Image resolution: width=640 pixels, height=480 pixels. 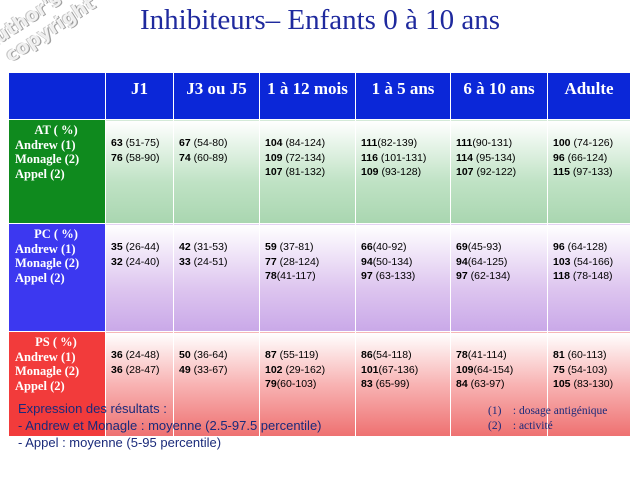 What do you see at coordinates (139, 277) in the screenshot?
I see `value-cell: 35 (26-44) 32 (24-40)` at bounding box center [139, 277].